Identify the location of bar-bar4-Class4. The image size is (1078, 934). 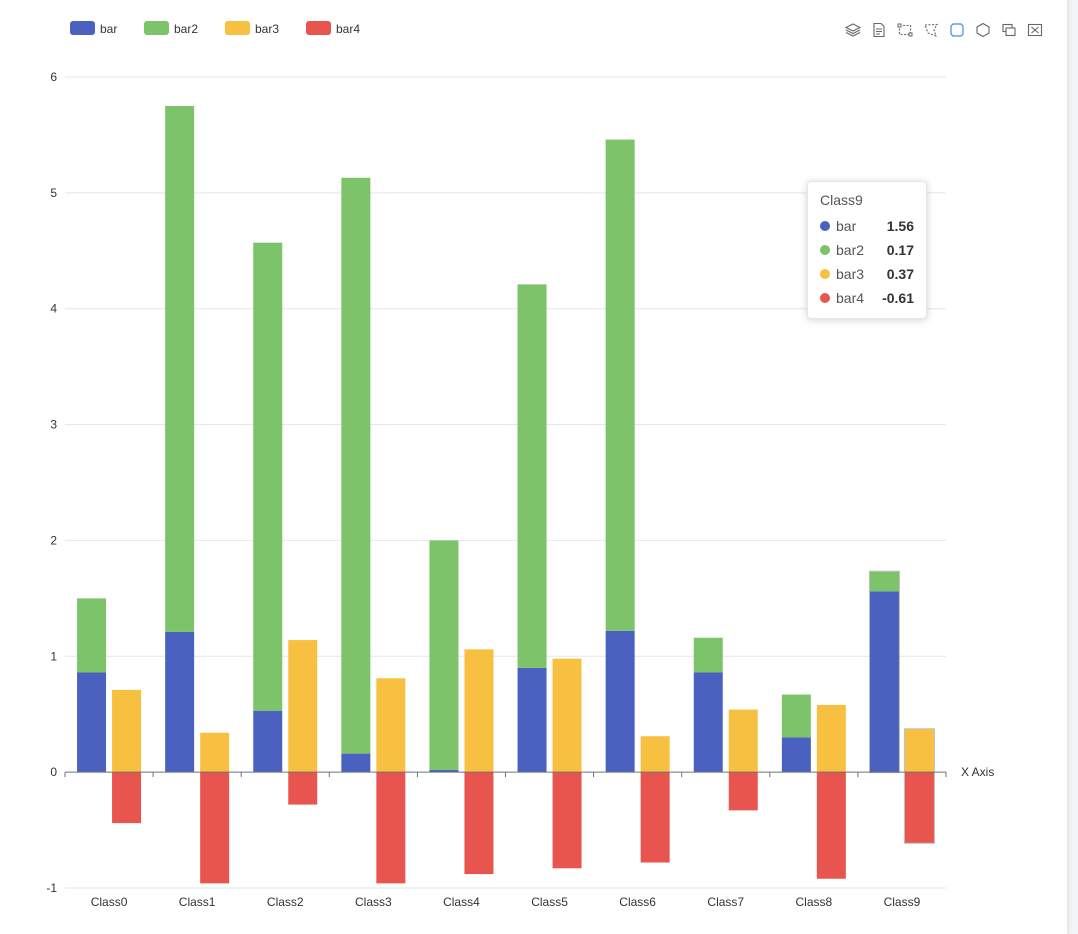
(479, 823).